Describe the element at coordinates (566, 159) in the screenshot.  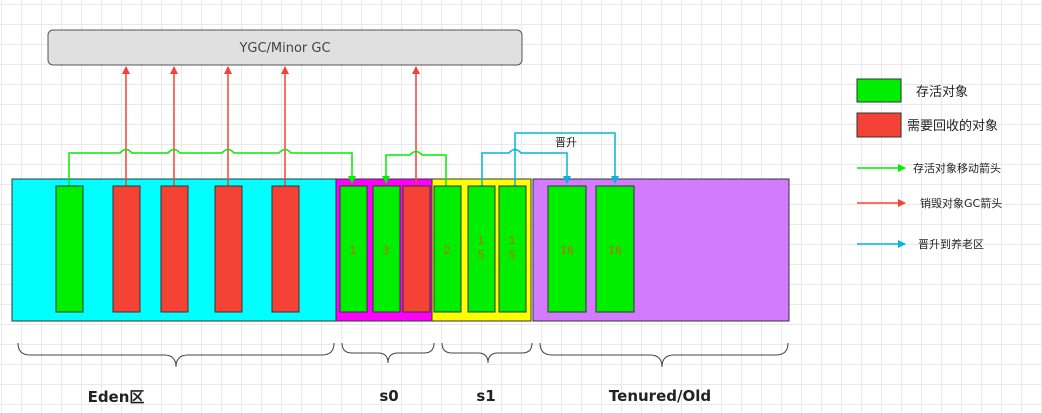
I see `promote-arrow-b` at that location.